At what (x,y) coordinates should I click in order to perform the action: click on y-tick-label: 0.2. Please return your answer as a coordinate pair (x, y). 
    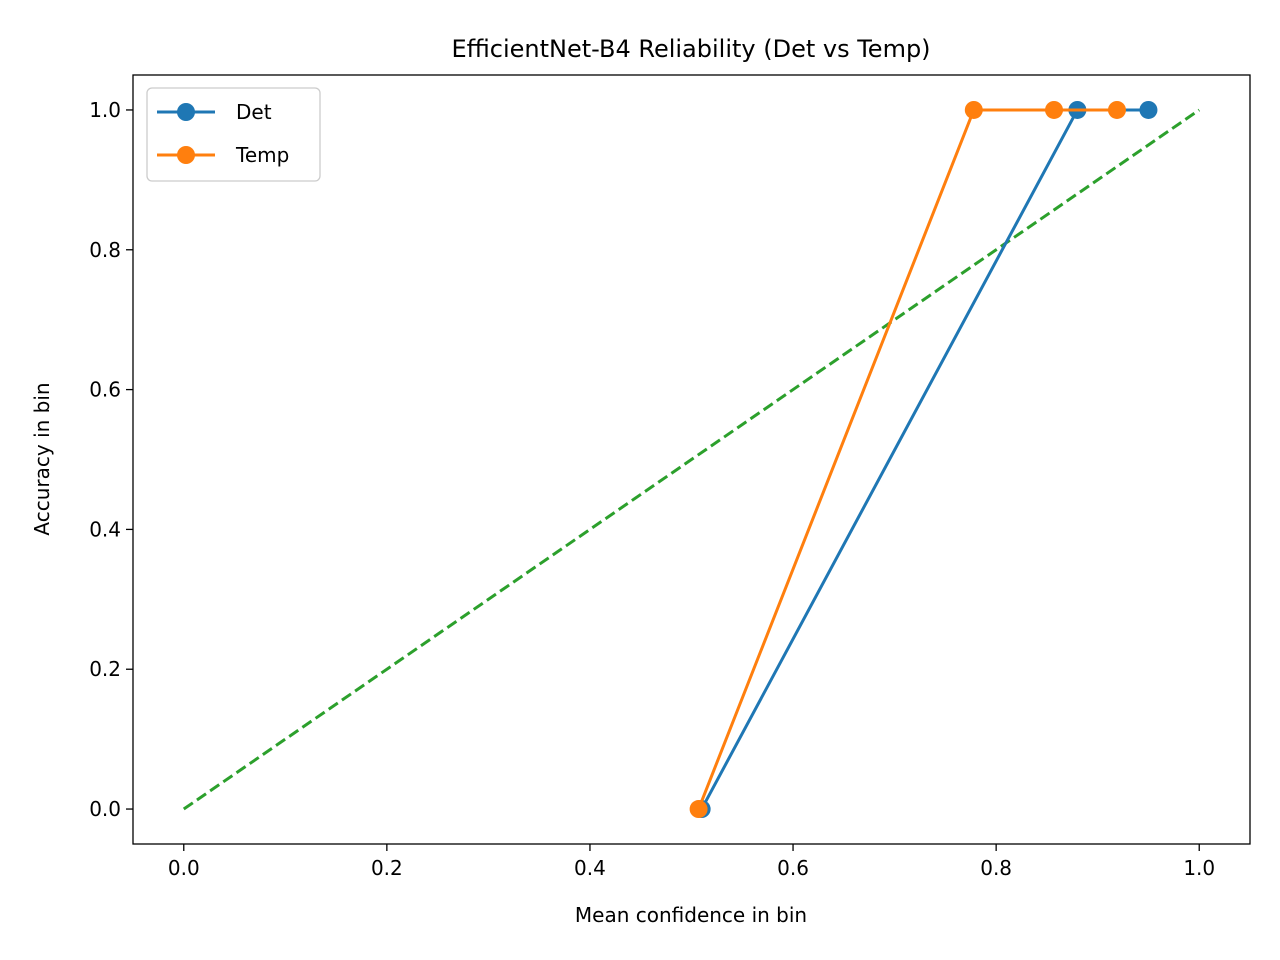
    Looking at the image, I should click on (105, 669).